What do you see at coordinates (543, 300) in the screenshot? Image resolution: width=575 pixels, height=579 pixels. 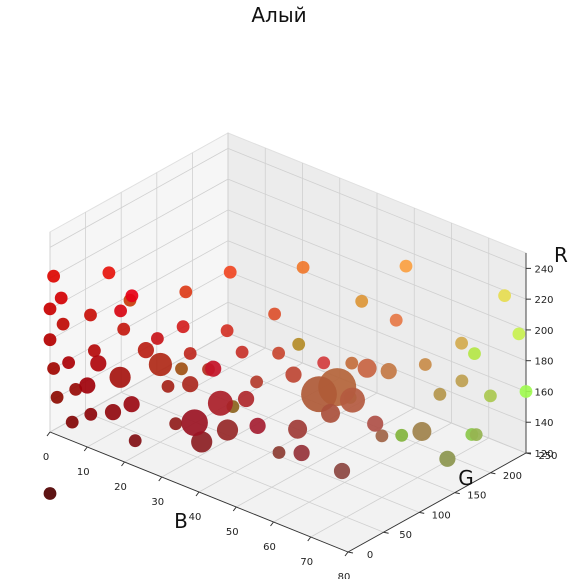 I see `z-tick-label: 220` at bounding box center [543, 300].